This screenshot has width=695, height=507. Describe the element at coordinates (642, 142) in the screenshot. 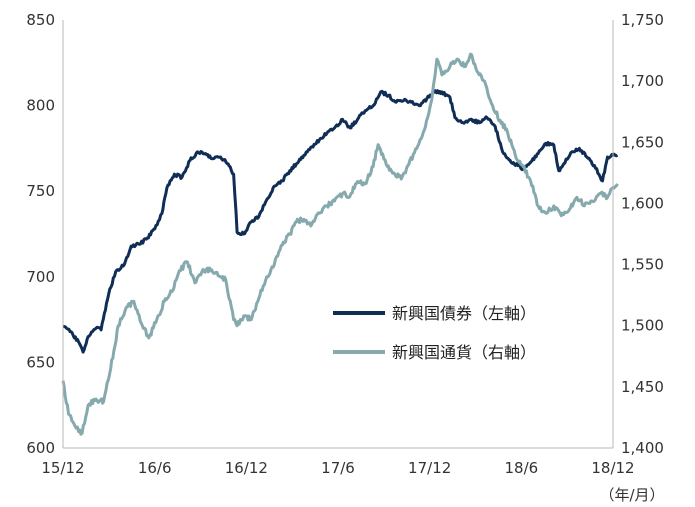

I see `right-y-tick-label: 1,650` at that location.